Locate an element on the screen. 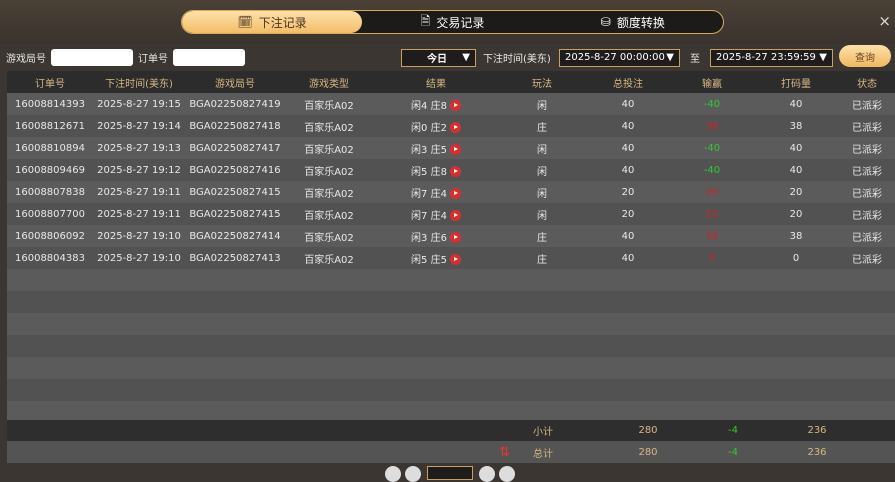 This screenshot has width=895, height=482. coins-icon: ⛁ is located at coordinates (605, 22).